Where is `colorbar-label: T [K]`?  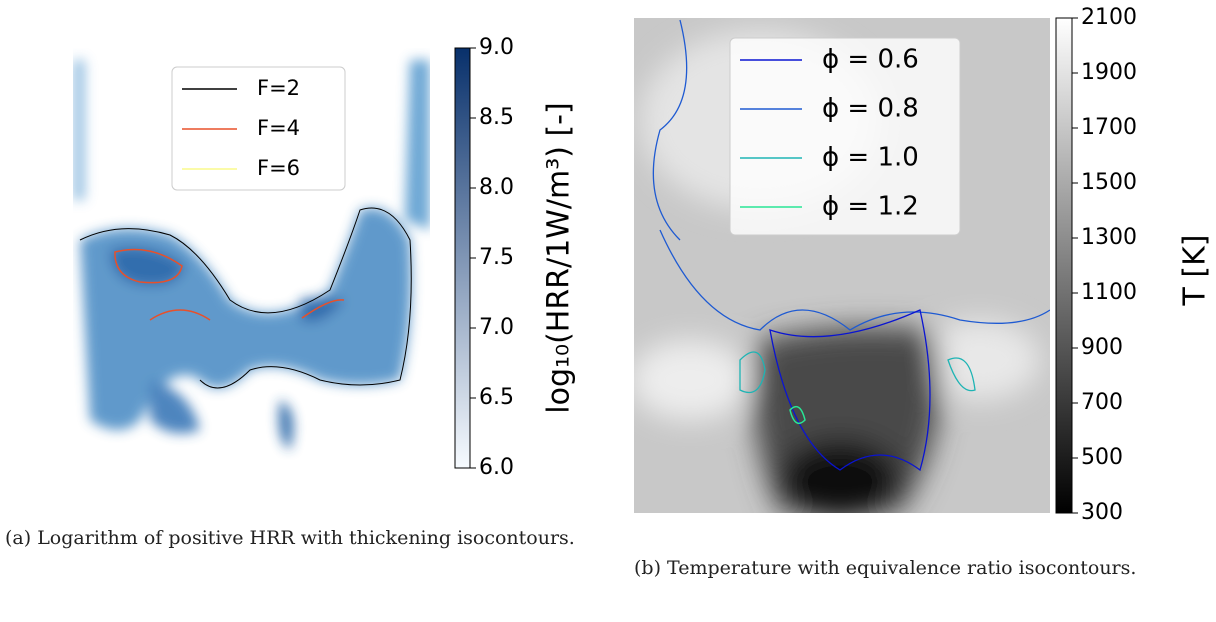 colorbar-label: T [K] is located at coordinates (1195, 271).